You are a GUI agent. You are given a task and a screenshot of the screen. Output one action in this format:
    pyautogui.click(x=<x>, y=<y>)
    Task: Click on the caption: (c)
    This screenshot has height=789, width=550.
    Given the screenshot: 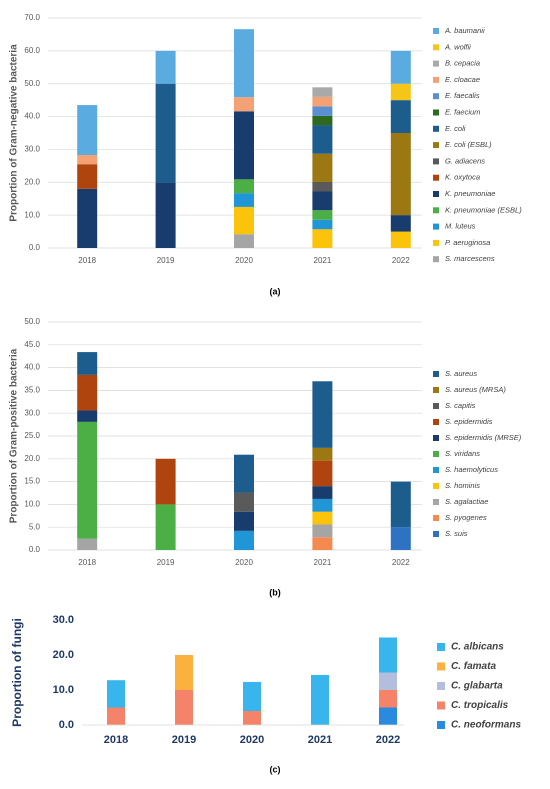 What is the action you would take?
    pyautogui.click(x=275, y=769)
    